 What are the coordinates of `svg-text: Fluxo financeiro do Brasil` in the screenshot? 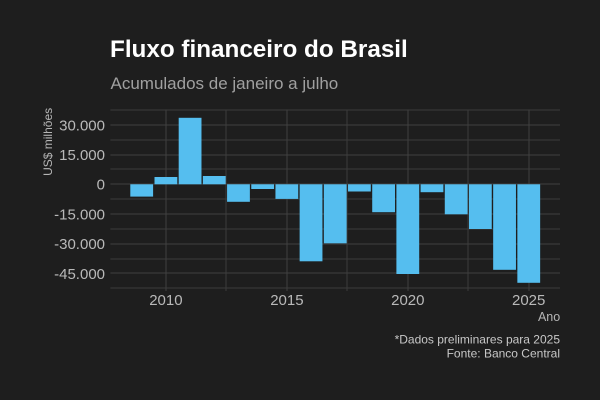 It's located at (259, 49).